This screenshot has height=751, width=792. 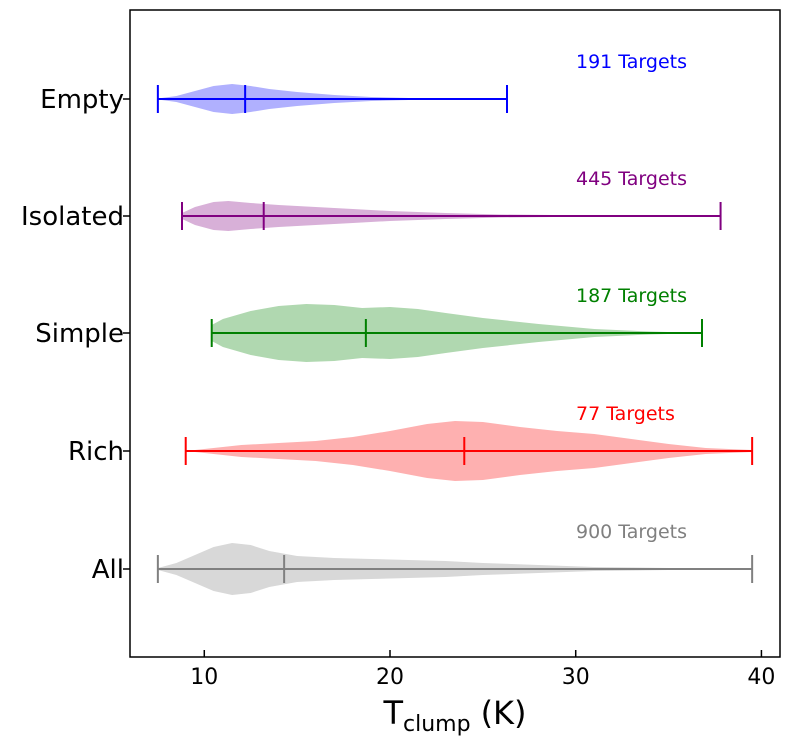 I want to click on violin-simple: 187 Targets, so click(x=456, y=323).